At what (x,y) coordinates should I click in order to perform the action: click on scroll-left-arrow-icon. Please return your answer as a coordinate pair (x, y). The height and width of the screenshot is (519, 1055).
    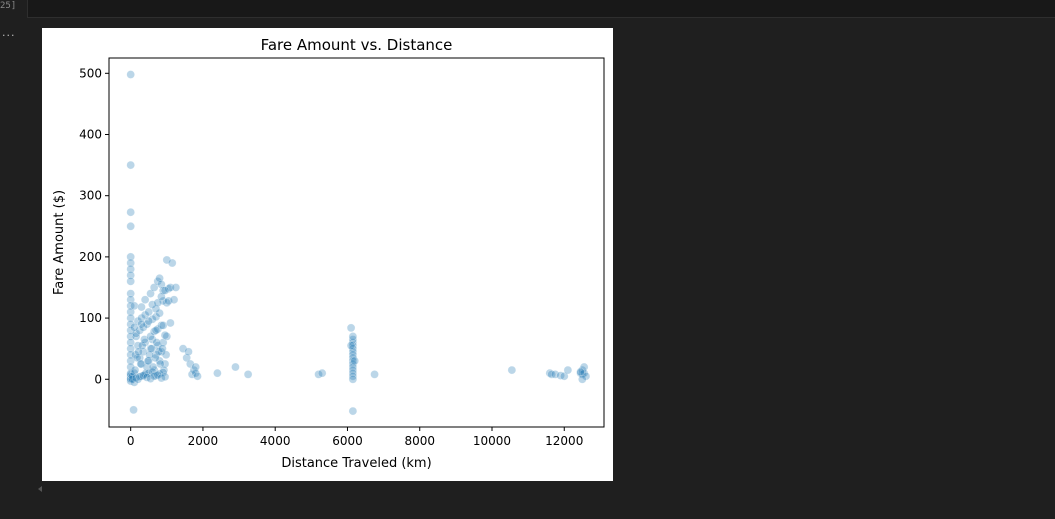
    Looking at the image, I should click on (40, 489).